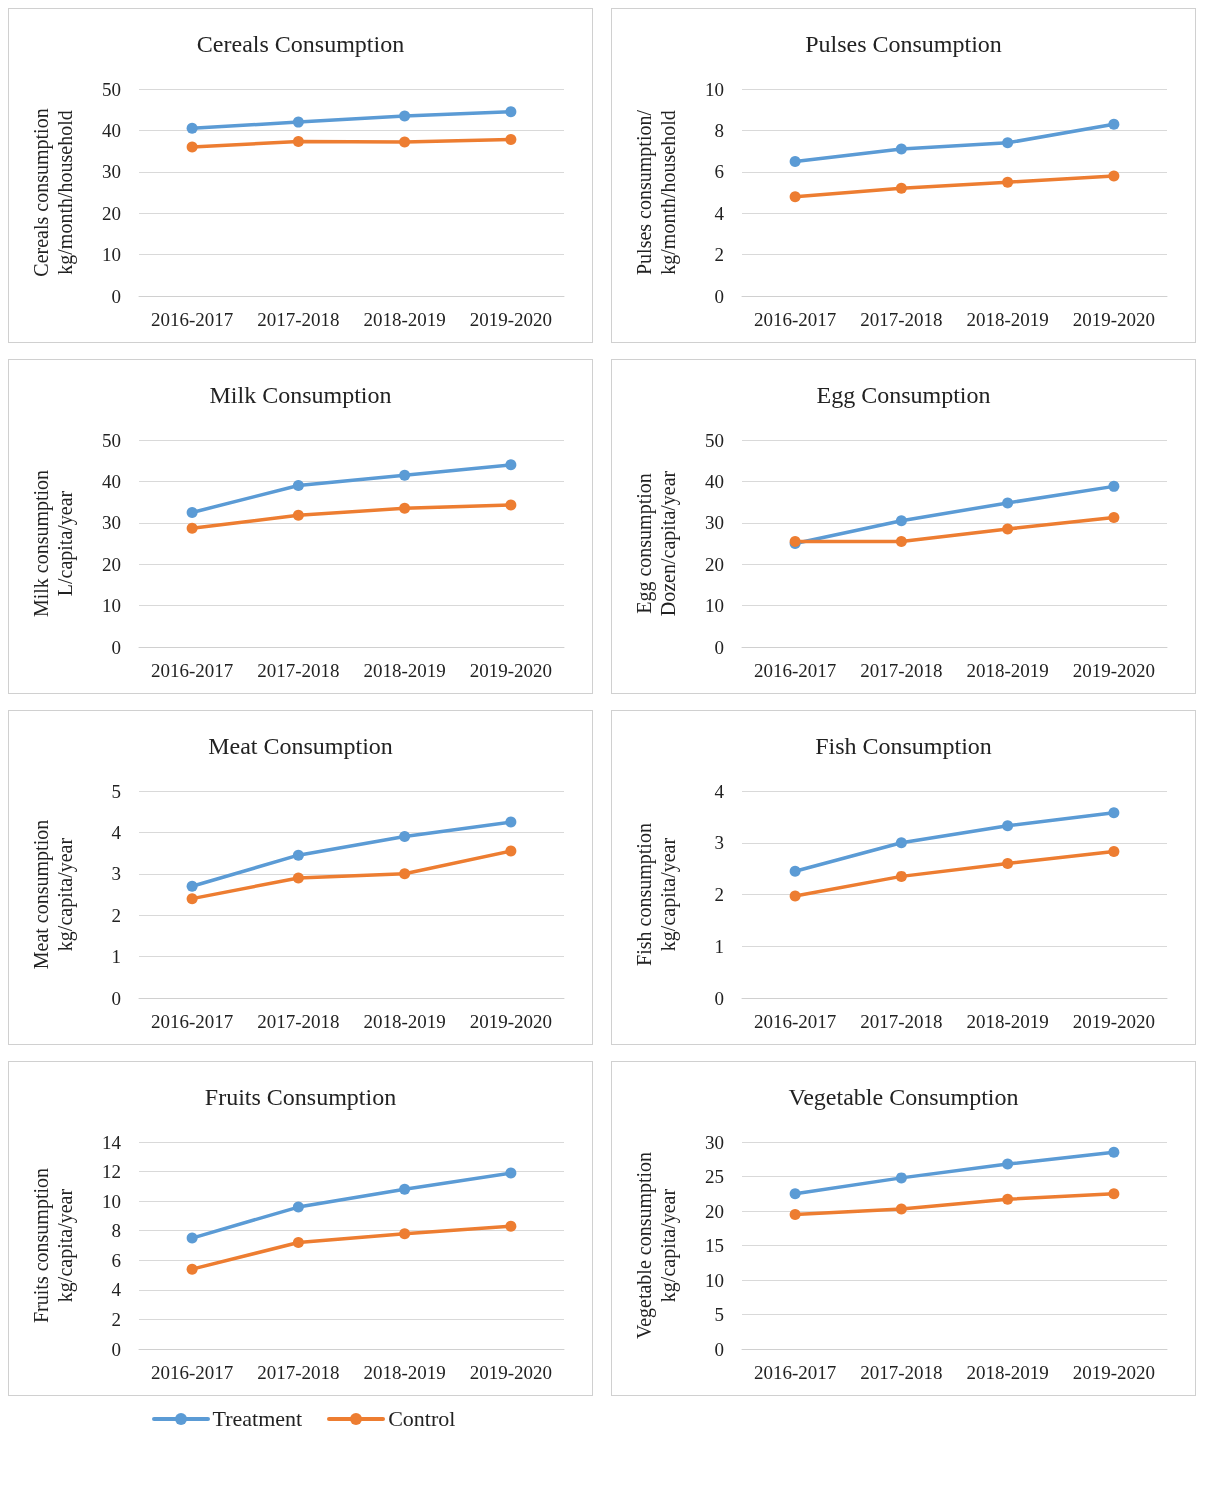  I want to click on y-tick-label: 12, so click(111, 1172).